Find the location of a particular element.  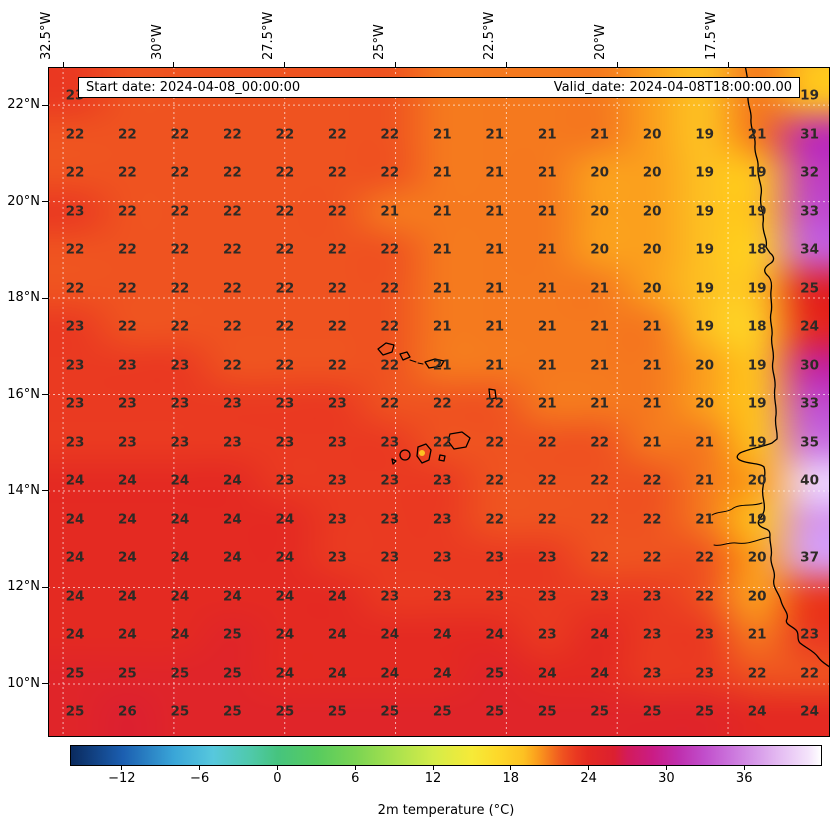

temp-value: 26 is located at coordinates (127, 711).